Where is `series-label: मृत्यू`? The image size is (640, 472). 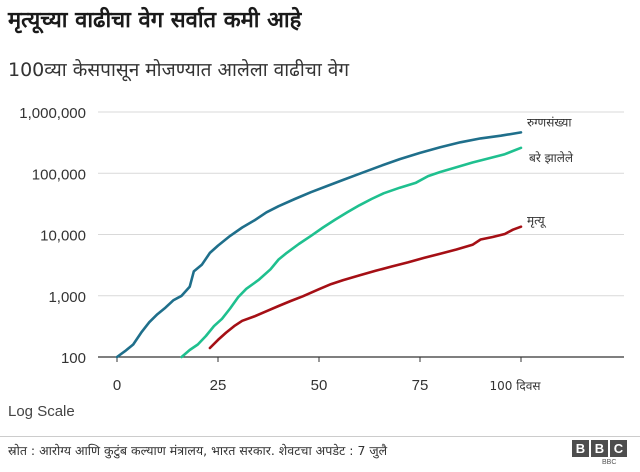 series-label: मृत्यू is located at coordinates (537, 221).